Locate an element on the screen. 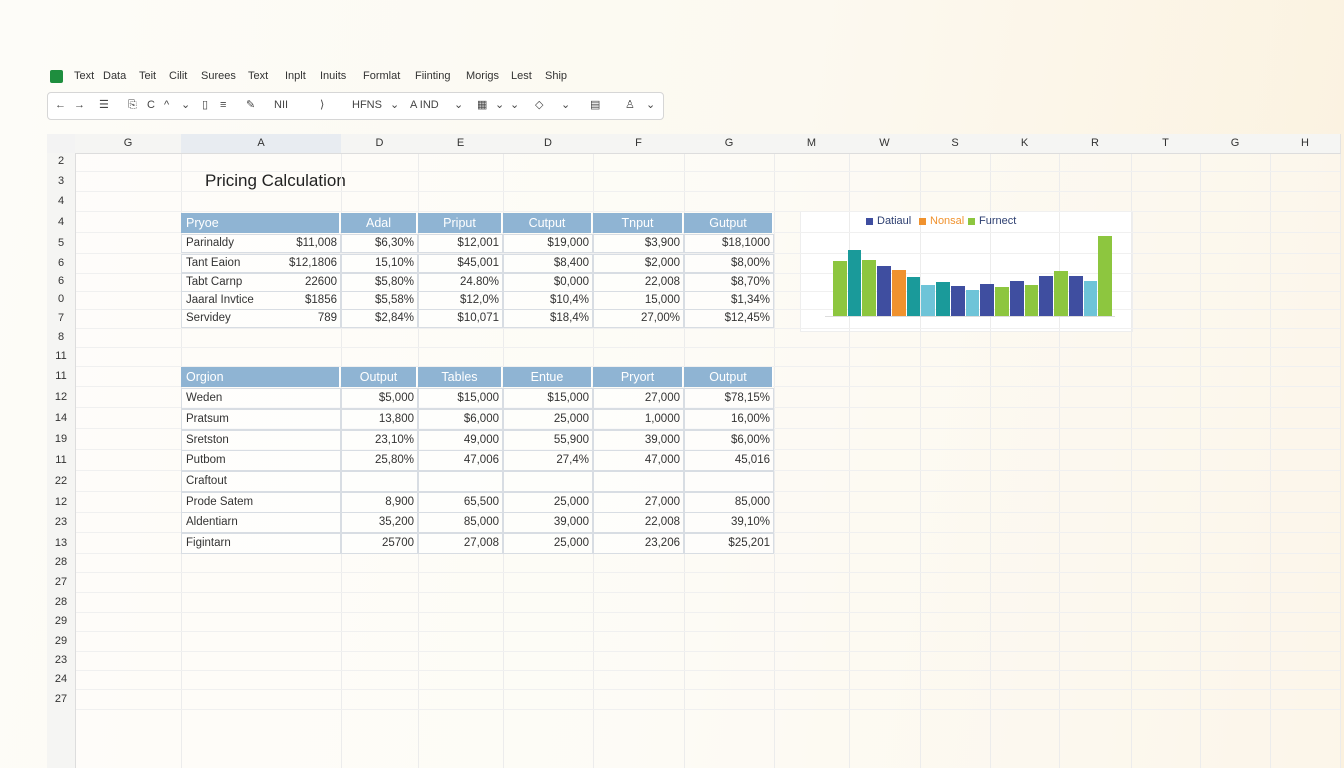  menu-item: Fiinting is located at coordinates (433, 76).